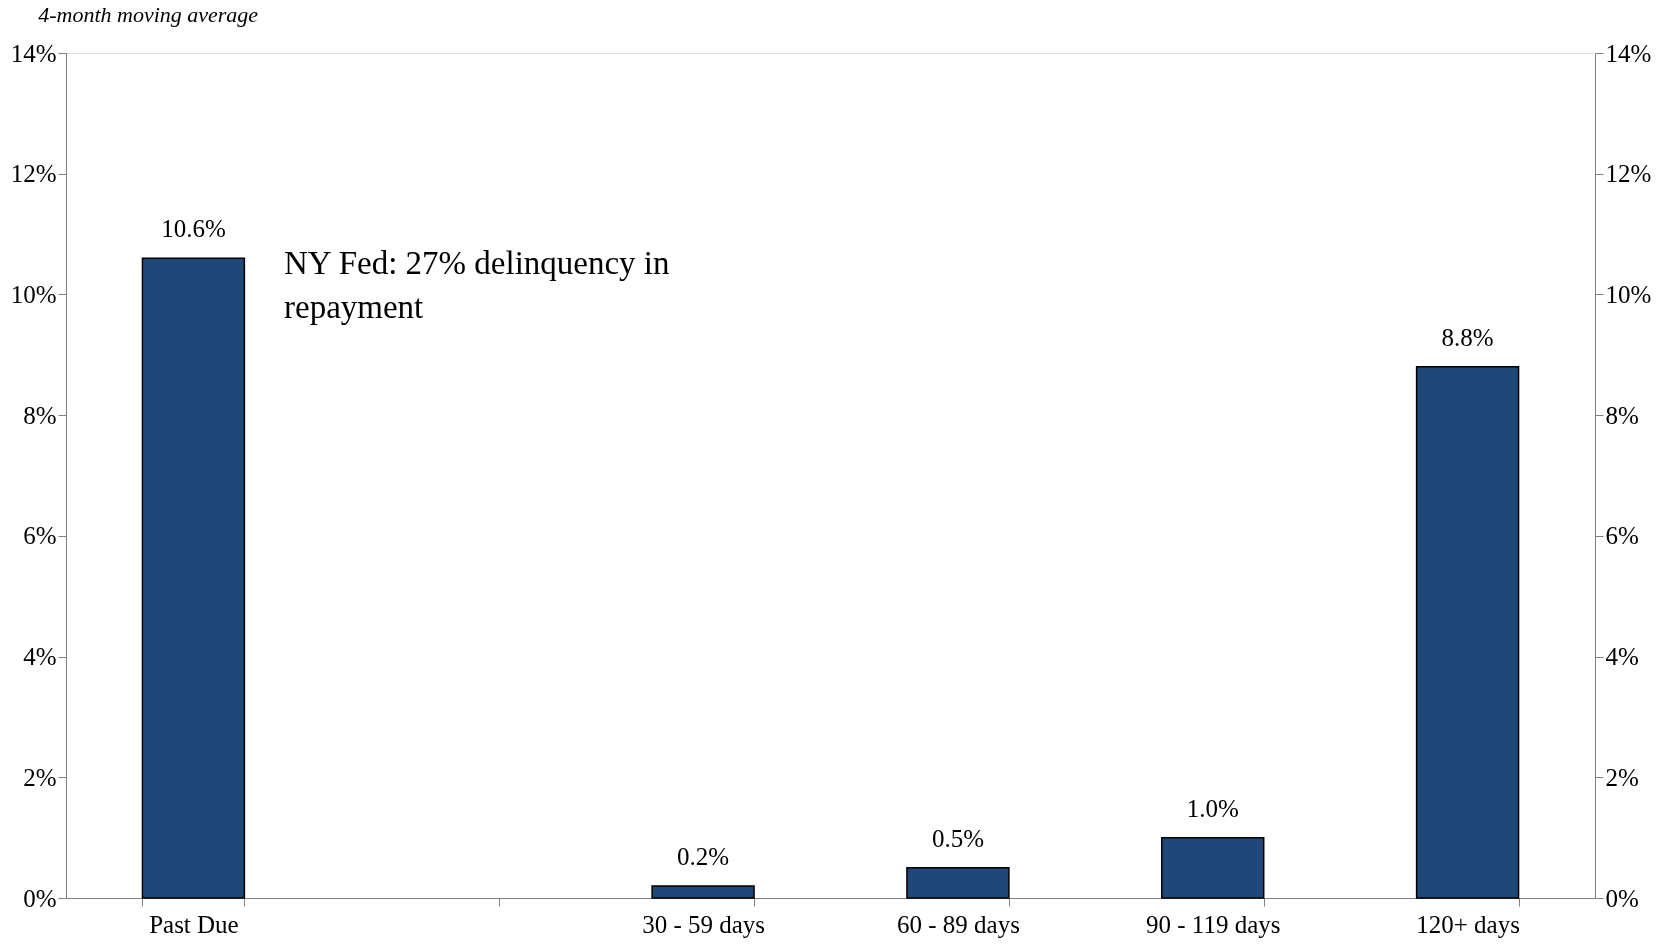 This screenshot has height=945, width=1661. I want to click on annotation: NY Fed: 27% delinquency in repayment, so click(477, 285).